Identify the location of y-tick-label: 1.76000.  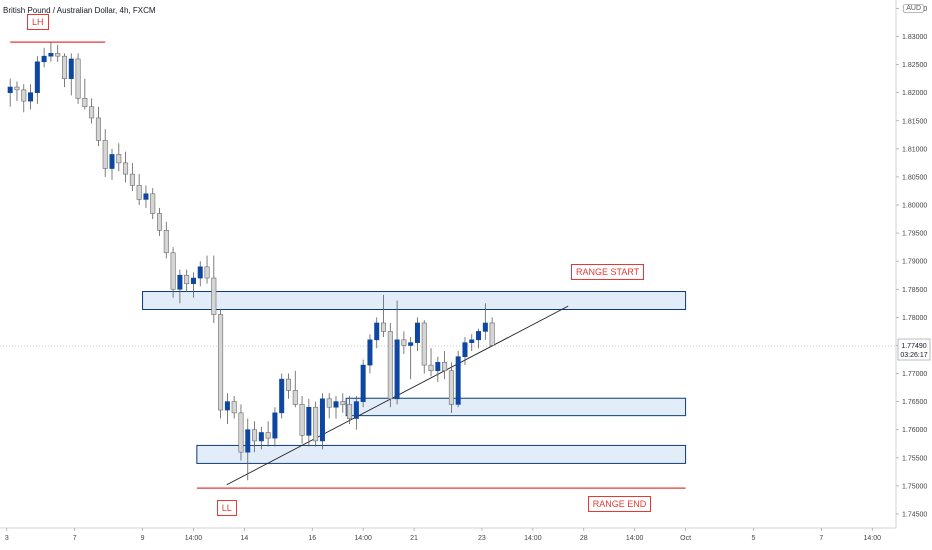
(914, 430).